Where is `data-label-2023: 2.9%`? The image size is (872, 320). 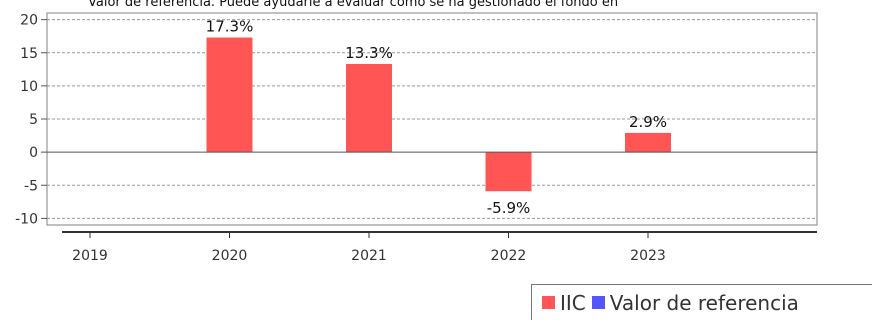 data-label-2023: 2.9% is located at coordinates (648, 122).